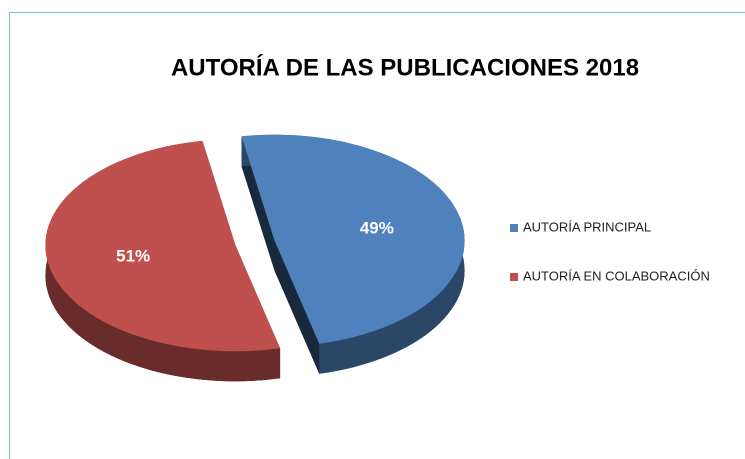 This screenshot has height=459, width=745. What do you see at coordinates (587, 226) in the screenshot?
I see `legend-label: AUTORÍA PRINCIPAL` at bounding box center [587, 226].